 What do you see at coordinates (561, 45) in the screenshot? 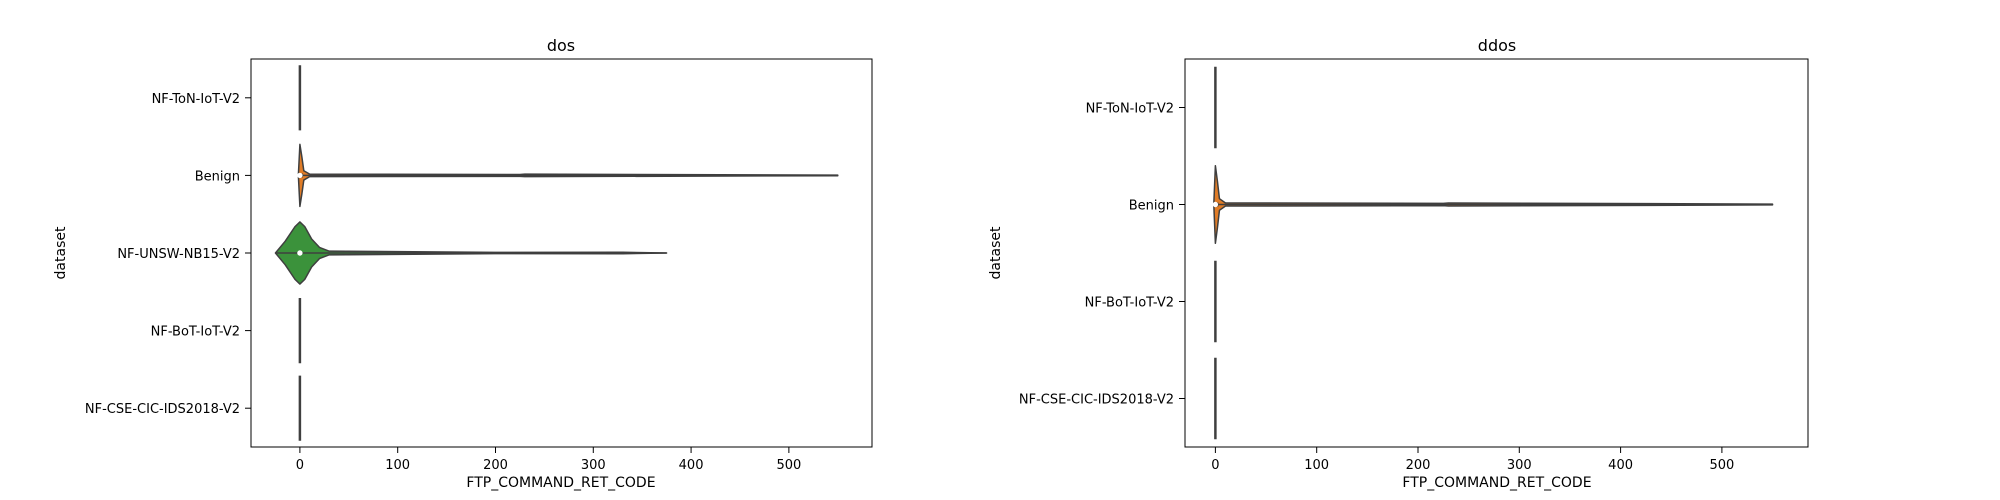
I see `subplot-title: dos` at bounding box center [561, 45].